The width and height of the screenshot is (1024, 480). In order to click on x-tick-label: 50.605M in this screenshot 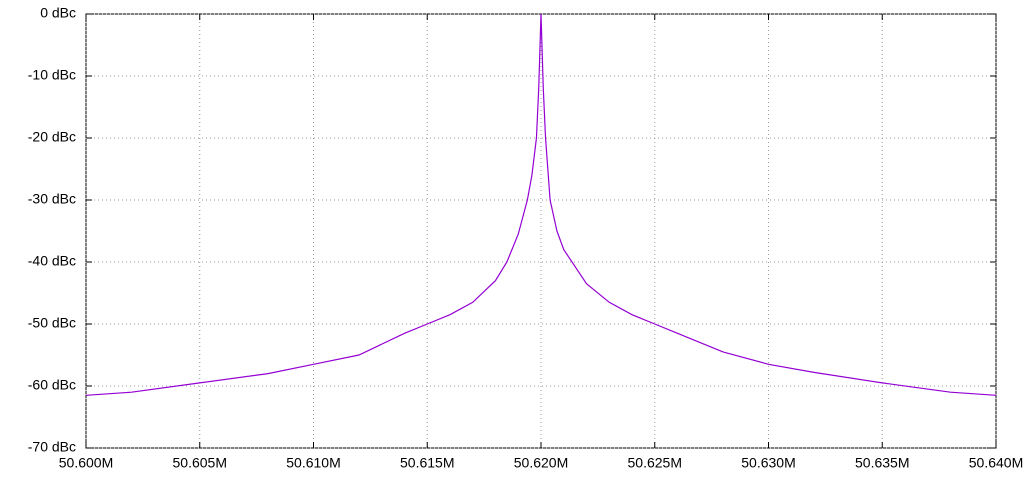, I will do `click(200, 463)`.